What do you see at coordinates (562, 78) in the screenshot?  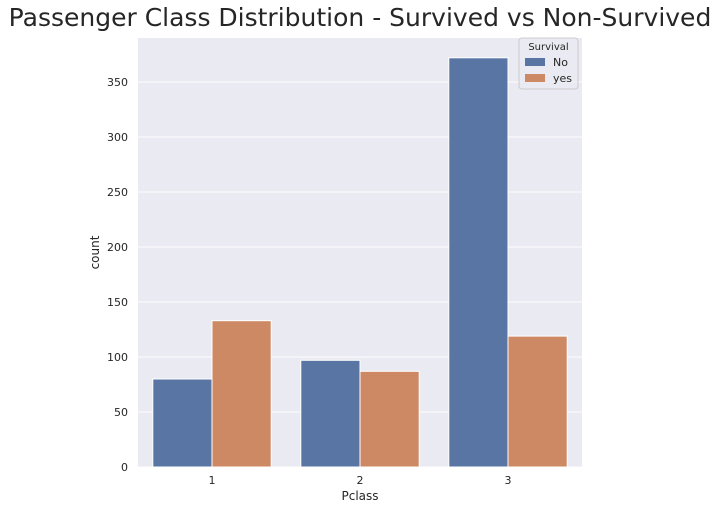 I see `legend-label-yes: yes` at bounding box center [562, 78].